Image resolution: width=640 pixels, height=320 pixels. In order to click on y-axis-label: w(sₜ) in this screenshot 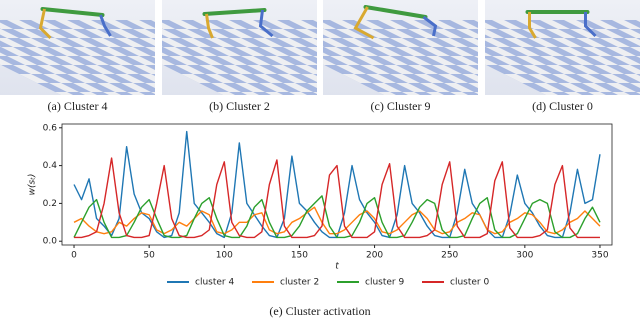, I will do `click(33, 185)`.